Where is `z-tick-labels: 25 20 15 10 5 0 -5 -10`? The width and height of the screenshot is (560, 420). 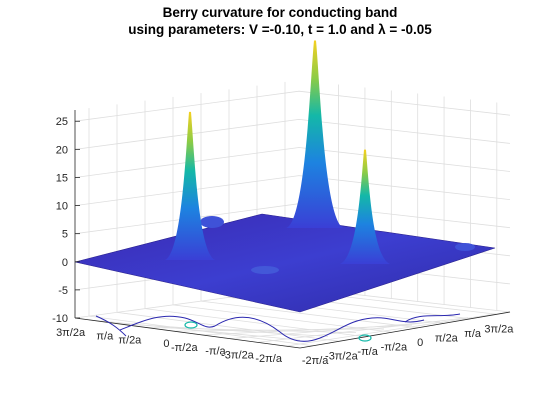
z-tick-labels: 25 20 15 10 5 0 -5 -10 is located at coordinates (66, 220).